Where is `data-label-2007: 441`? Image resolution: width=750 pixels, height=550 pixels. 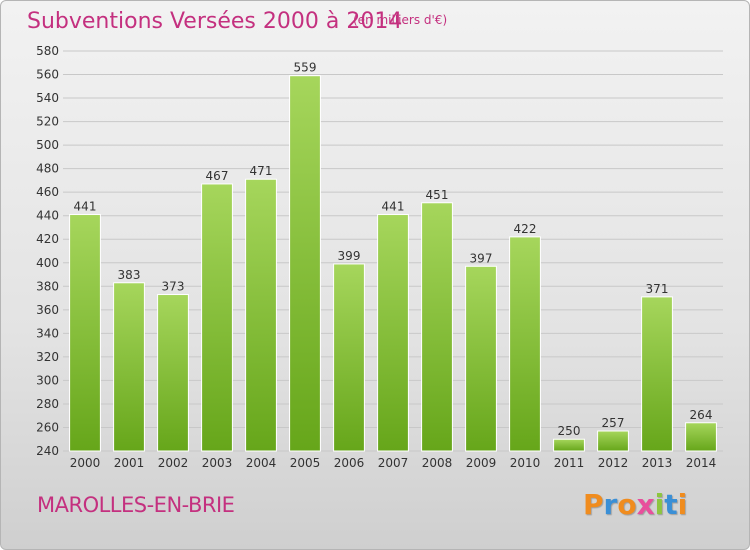 data-label-2007: 441 is located at coordinates (393, 207).